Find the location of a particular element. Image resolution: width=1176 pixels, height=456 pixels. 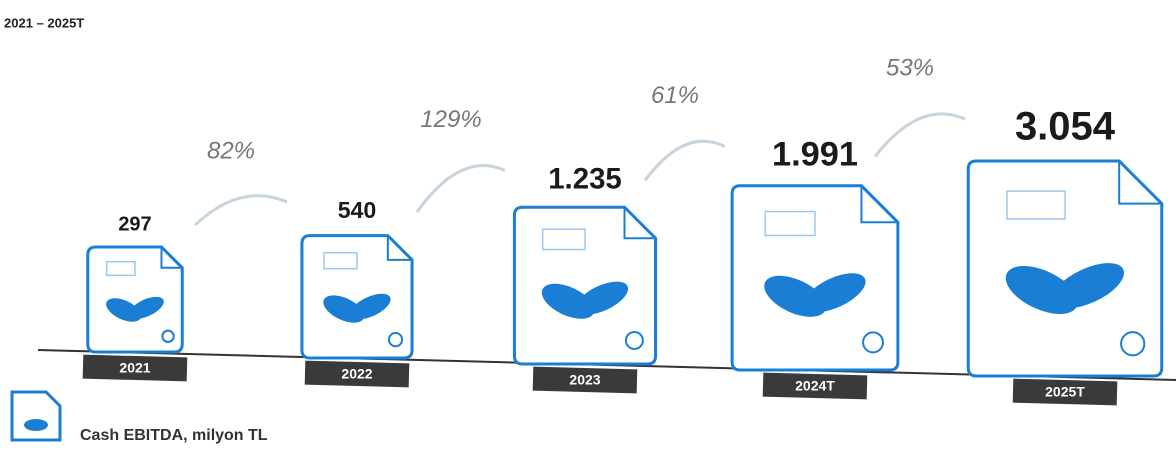

growth-label: 61% is located at coordinates (675, 95).